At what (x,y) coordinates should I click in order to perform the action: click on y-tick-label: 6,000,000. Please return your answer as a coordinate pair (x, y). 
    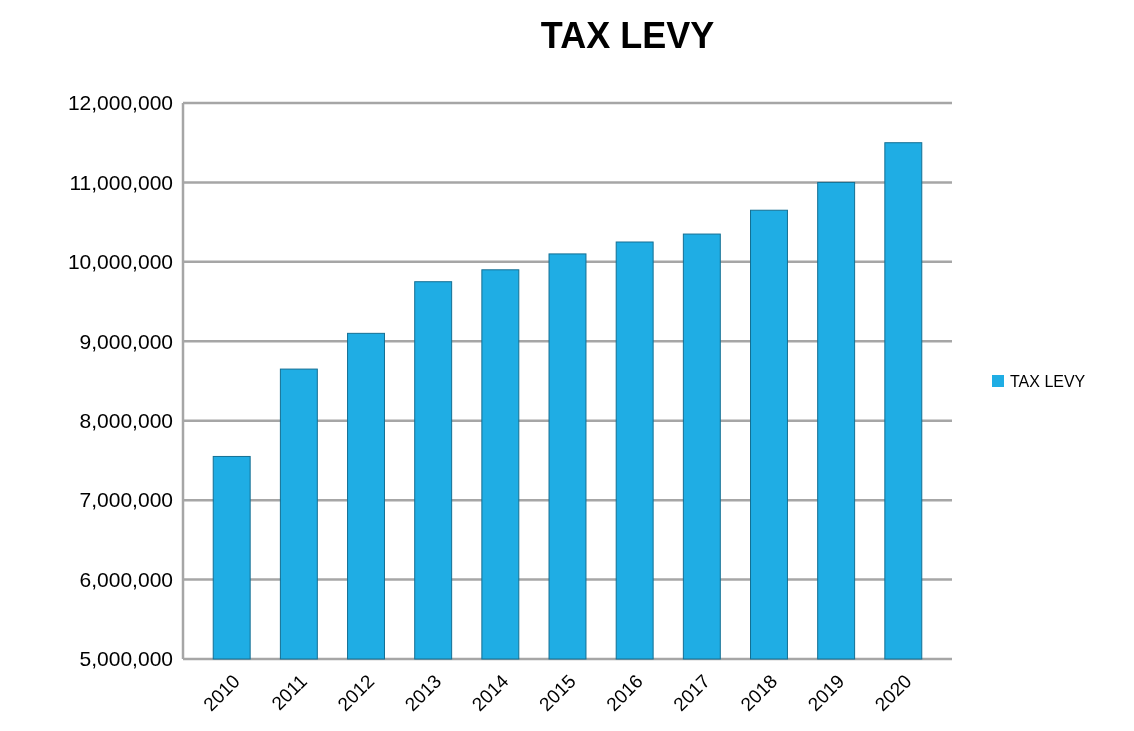
    Looking at the image, I should click on (126, 579).